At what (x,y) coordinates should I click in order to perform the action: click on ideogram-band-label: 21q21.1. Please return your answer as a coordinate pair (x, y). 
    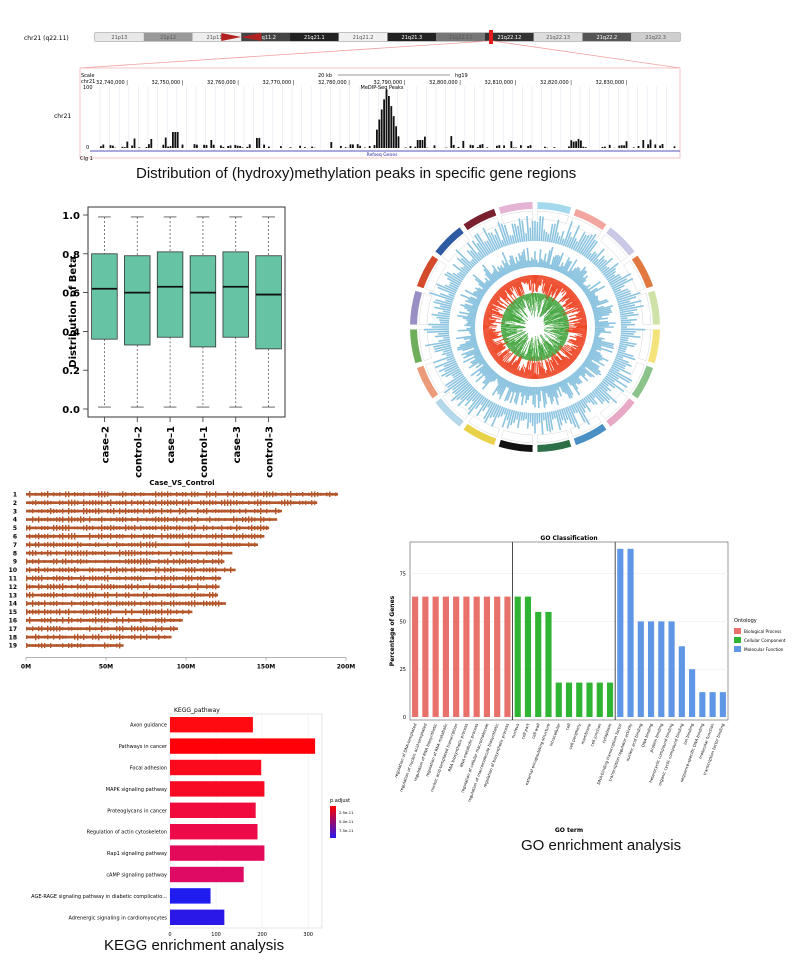
    Looking at the image, I should click on (314, 38).